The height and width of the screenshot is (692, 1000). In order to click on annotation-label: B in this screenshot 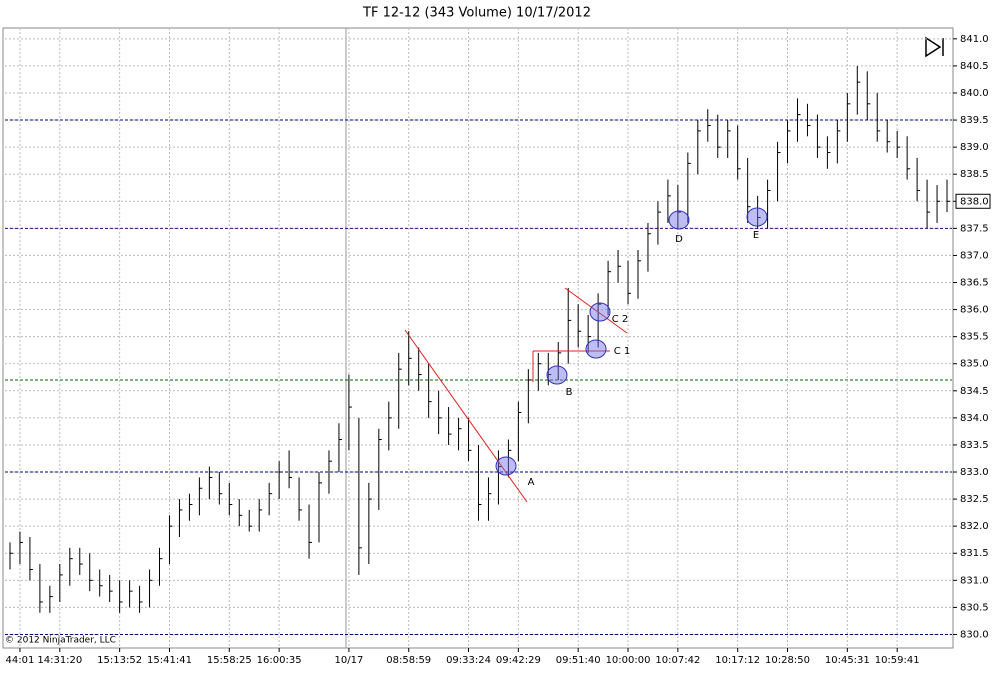, I will do `click(569, 392)`.